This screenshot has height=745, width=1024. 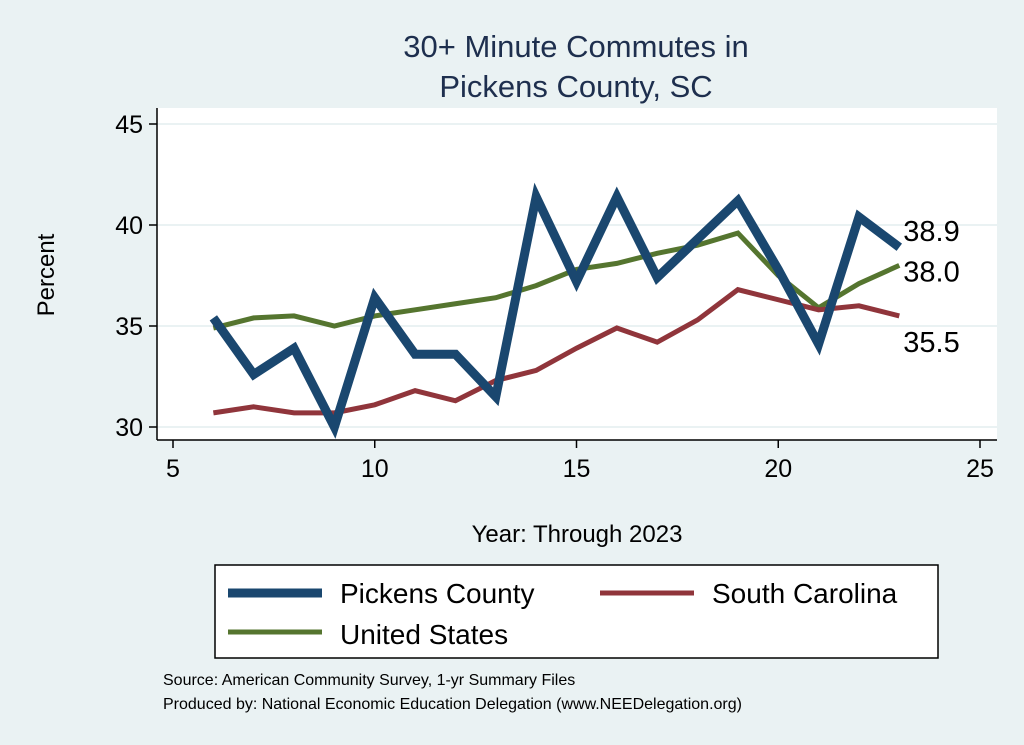 What do you see at coordinates (577, 534) in the screenshot?
I see `x-axis-label: Year: Through 2023` at bounding box center [577, 534].